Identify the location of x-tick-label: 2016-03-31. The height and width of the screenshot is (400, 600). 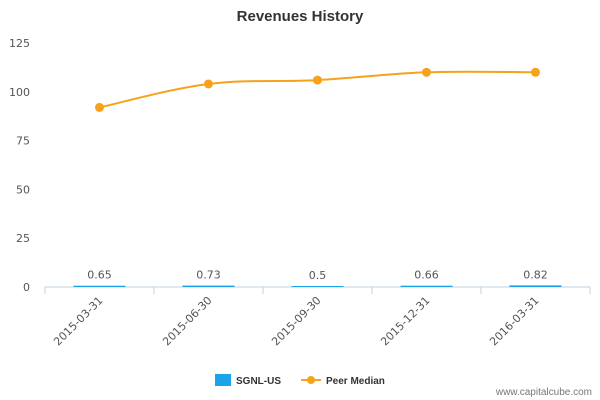
(514, 321).